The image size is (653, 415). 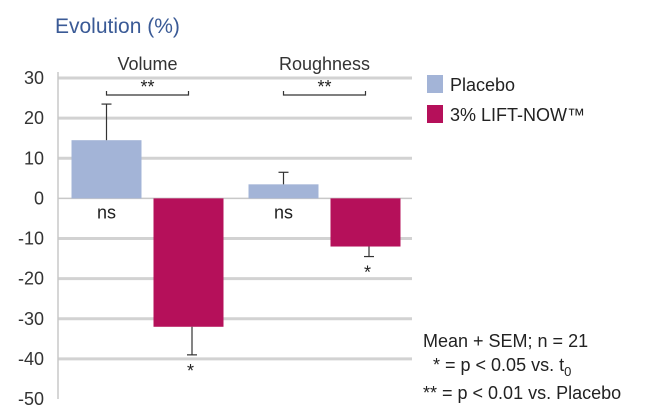 What do you see at coordinates (567, 371) in the screenshot?
I see `footnote-p005-subscript: 0` at bounding box center [567, 371].